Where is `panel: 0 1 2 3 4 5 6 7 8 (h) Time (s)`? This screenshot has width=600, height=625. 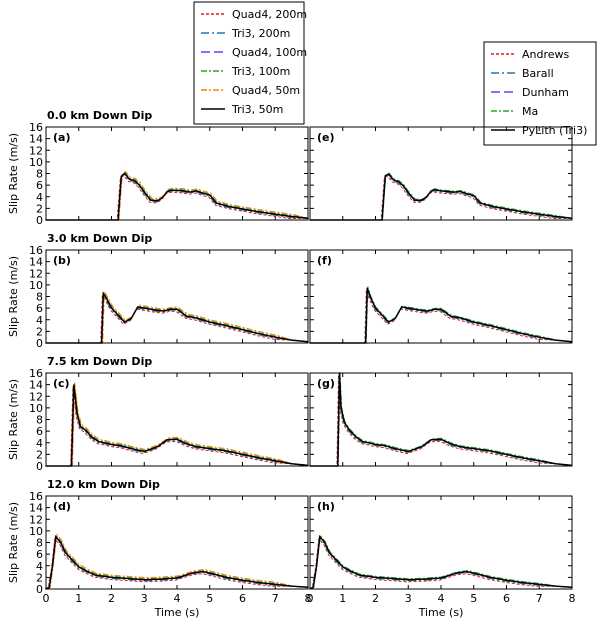 panel: 0 1 2 3 4 5 6 7 8 (h) Time (s) is located at coordinates (441, 557).